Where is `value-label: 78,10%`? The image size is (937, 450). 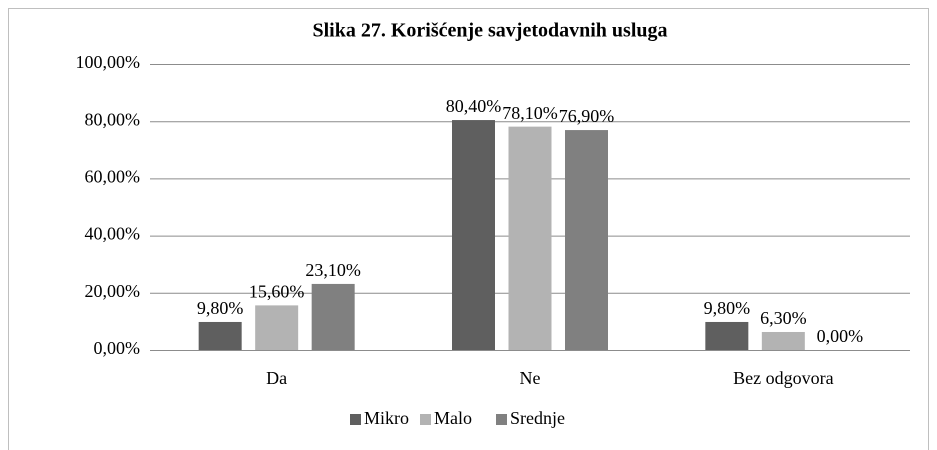 value-label: 78,10% is located at coordinates (530, 113).